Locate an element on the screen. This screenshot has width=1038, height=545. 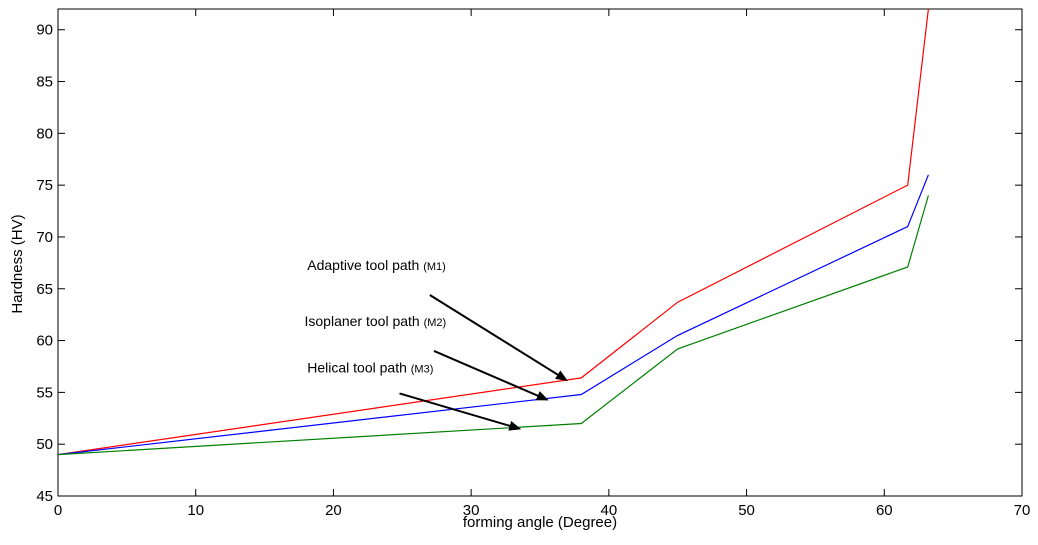
annotation-label: Helical tool path (M3) is located at coordinates (370, 368).